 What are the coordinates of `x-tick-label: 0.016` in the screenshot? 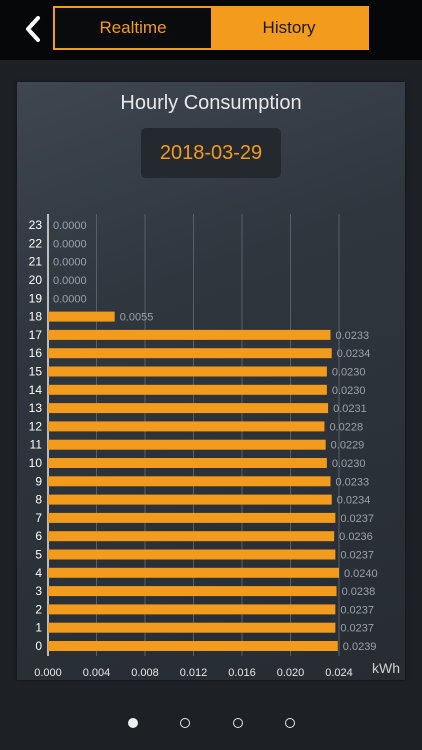 It's located at (242, 673).